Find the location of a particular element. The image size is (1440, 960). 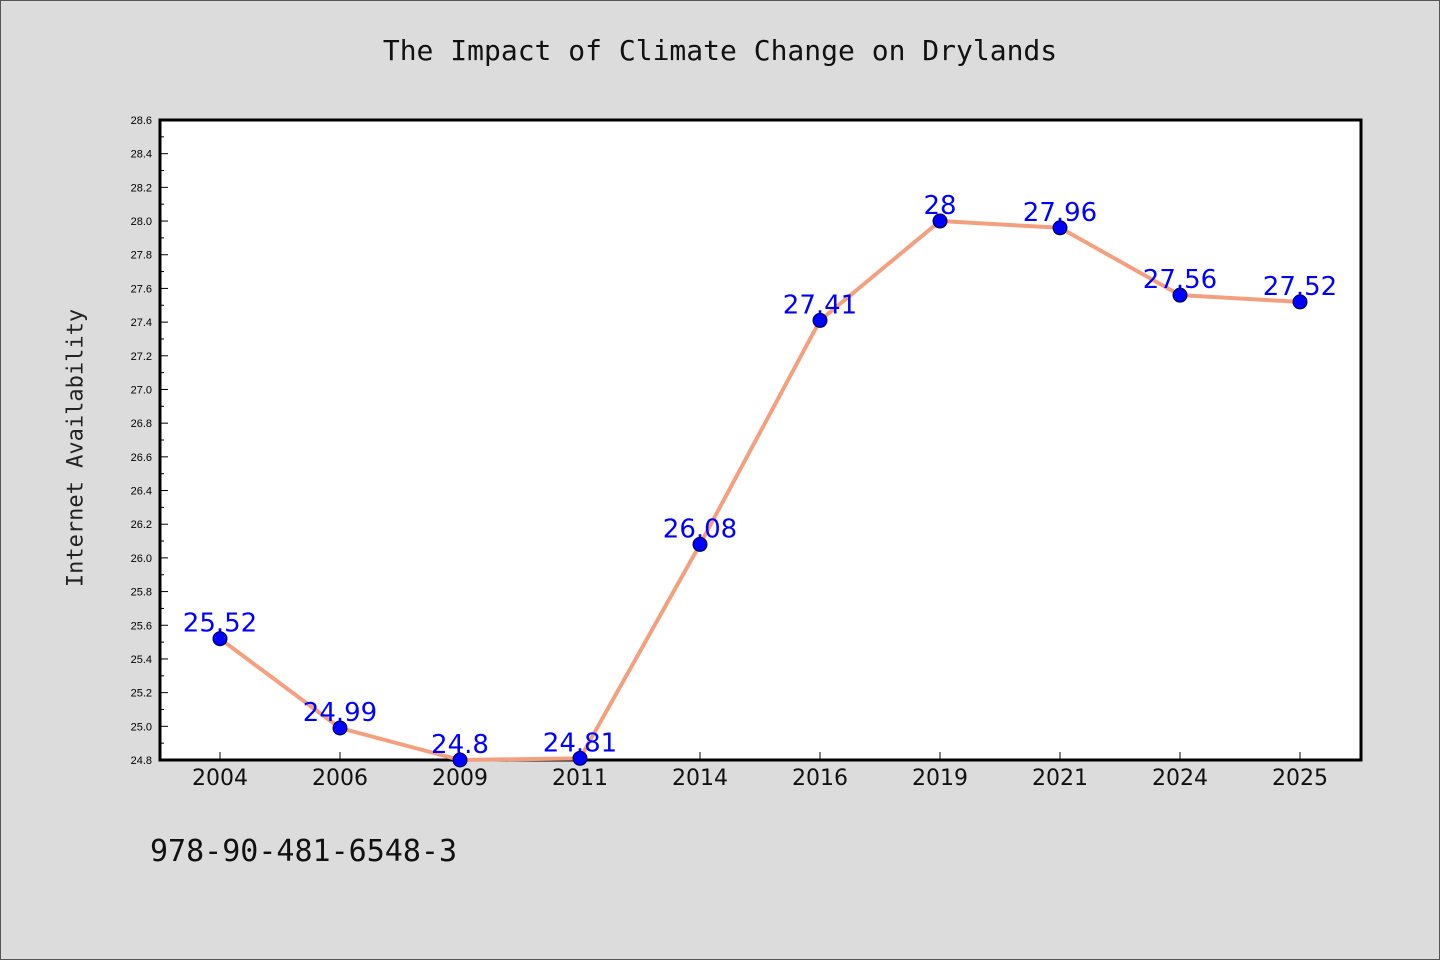

x-tick-label: 2004 is located at coordinates (220, 778).